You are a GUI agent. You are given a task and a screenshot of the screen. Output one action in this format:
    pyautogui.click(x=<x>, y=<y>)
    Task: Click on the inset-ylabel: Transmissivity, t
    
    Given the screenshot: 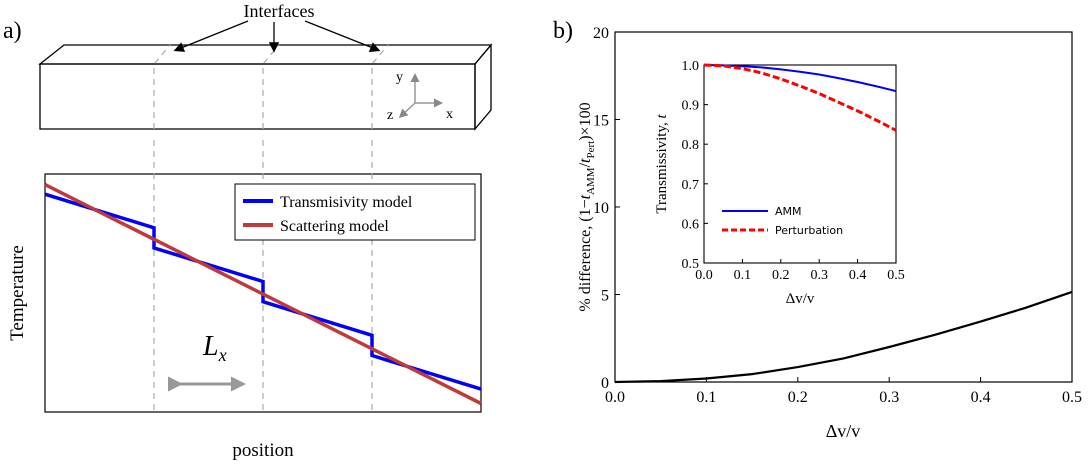 What is the action you would take?
    pyautogui.click(x=662, y=164)
    